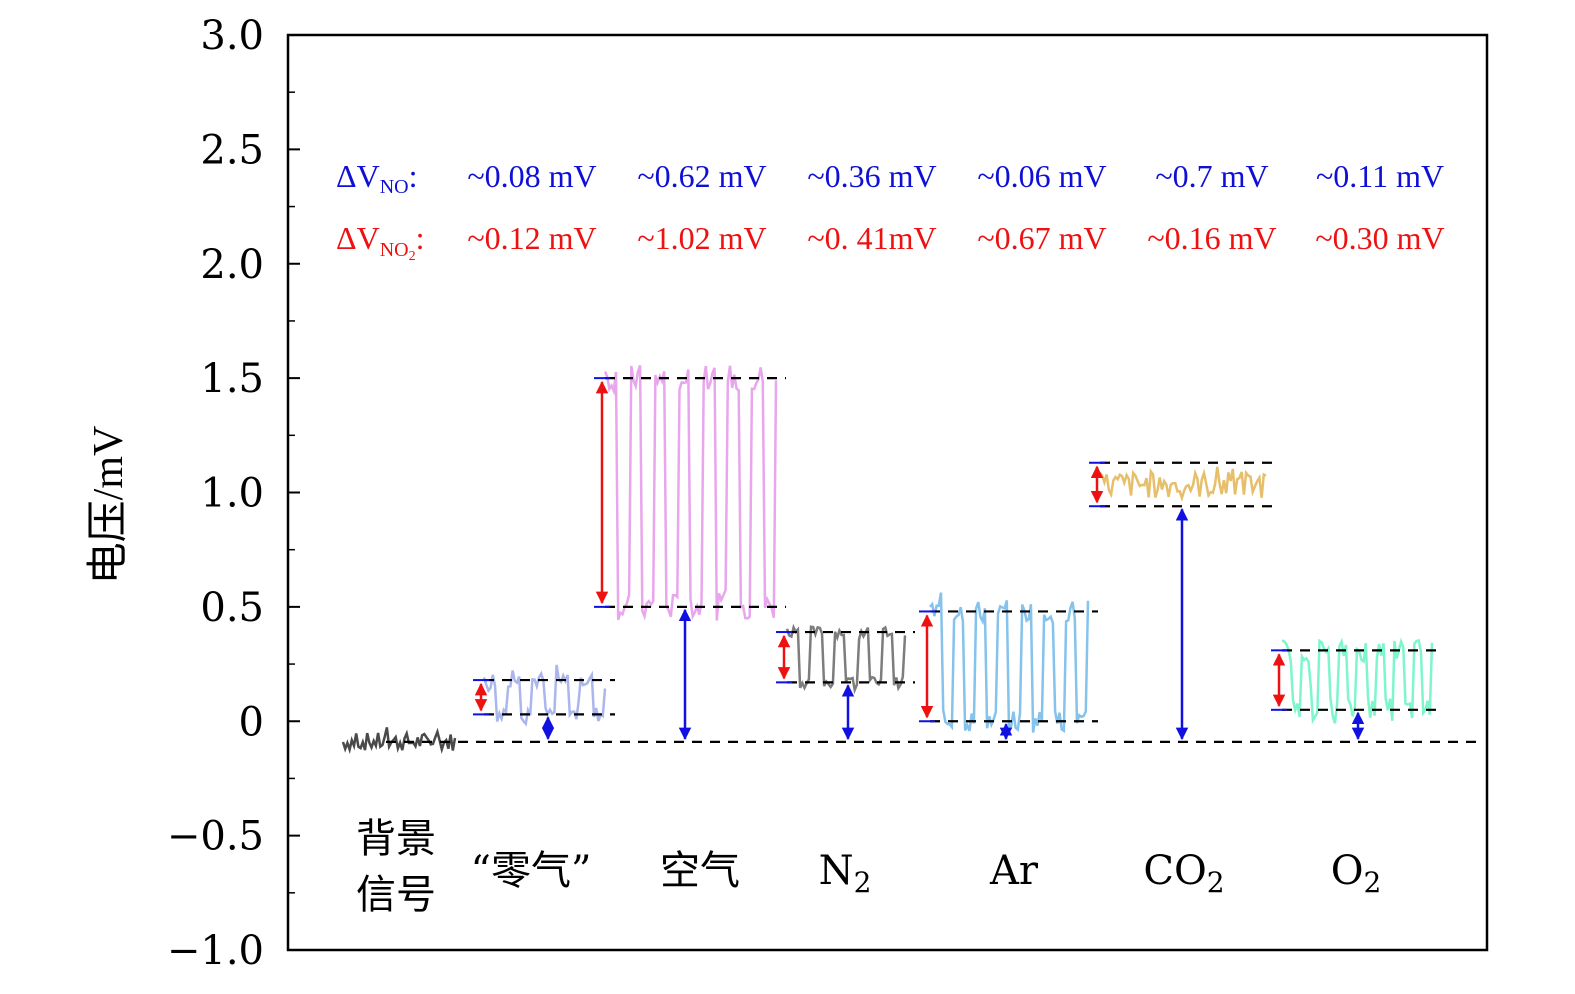 Image resolution: width=1575 pixels, height=994 pixels. What do you see at coordinates (232, 36) in the screenshot?
I see `y-tick-label: 3.0` at bounding box center [232, 36].